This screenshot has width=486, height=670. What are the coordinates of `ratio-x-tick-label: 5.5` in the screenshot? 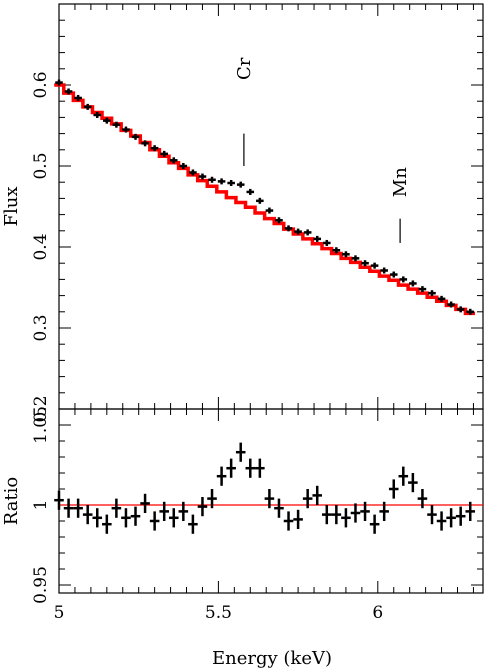 It's located at (218, 613).